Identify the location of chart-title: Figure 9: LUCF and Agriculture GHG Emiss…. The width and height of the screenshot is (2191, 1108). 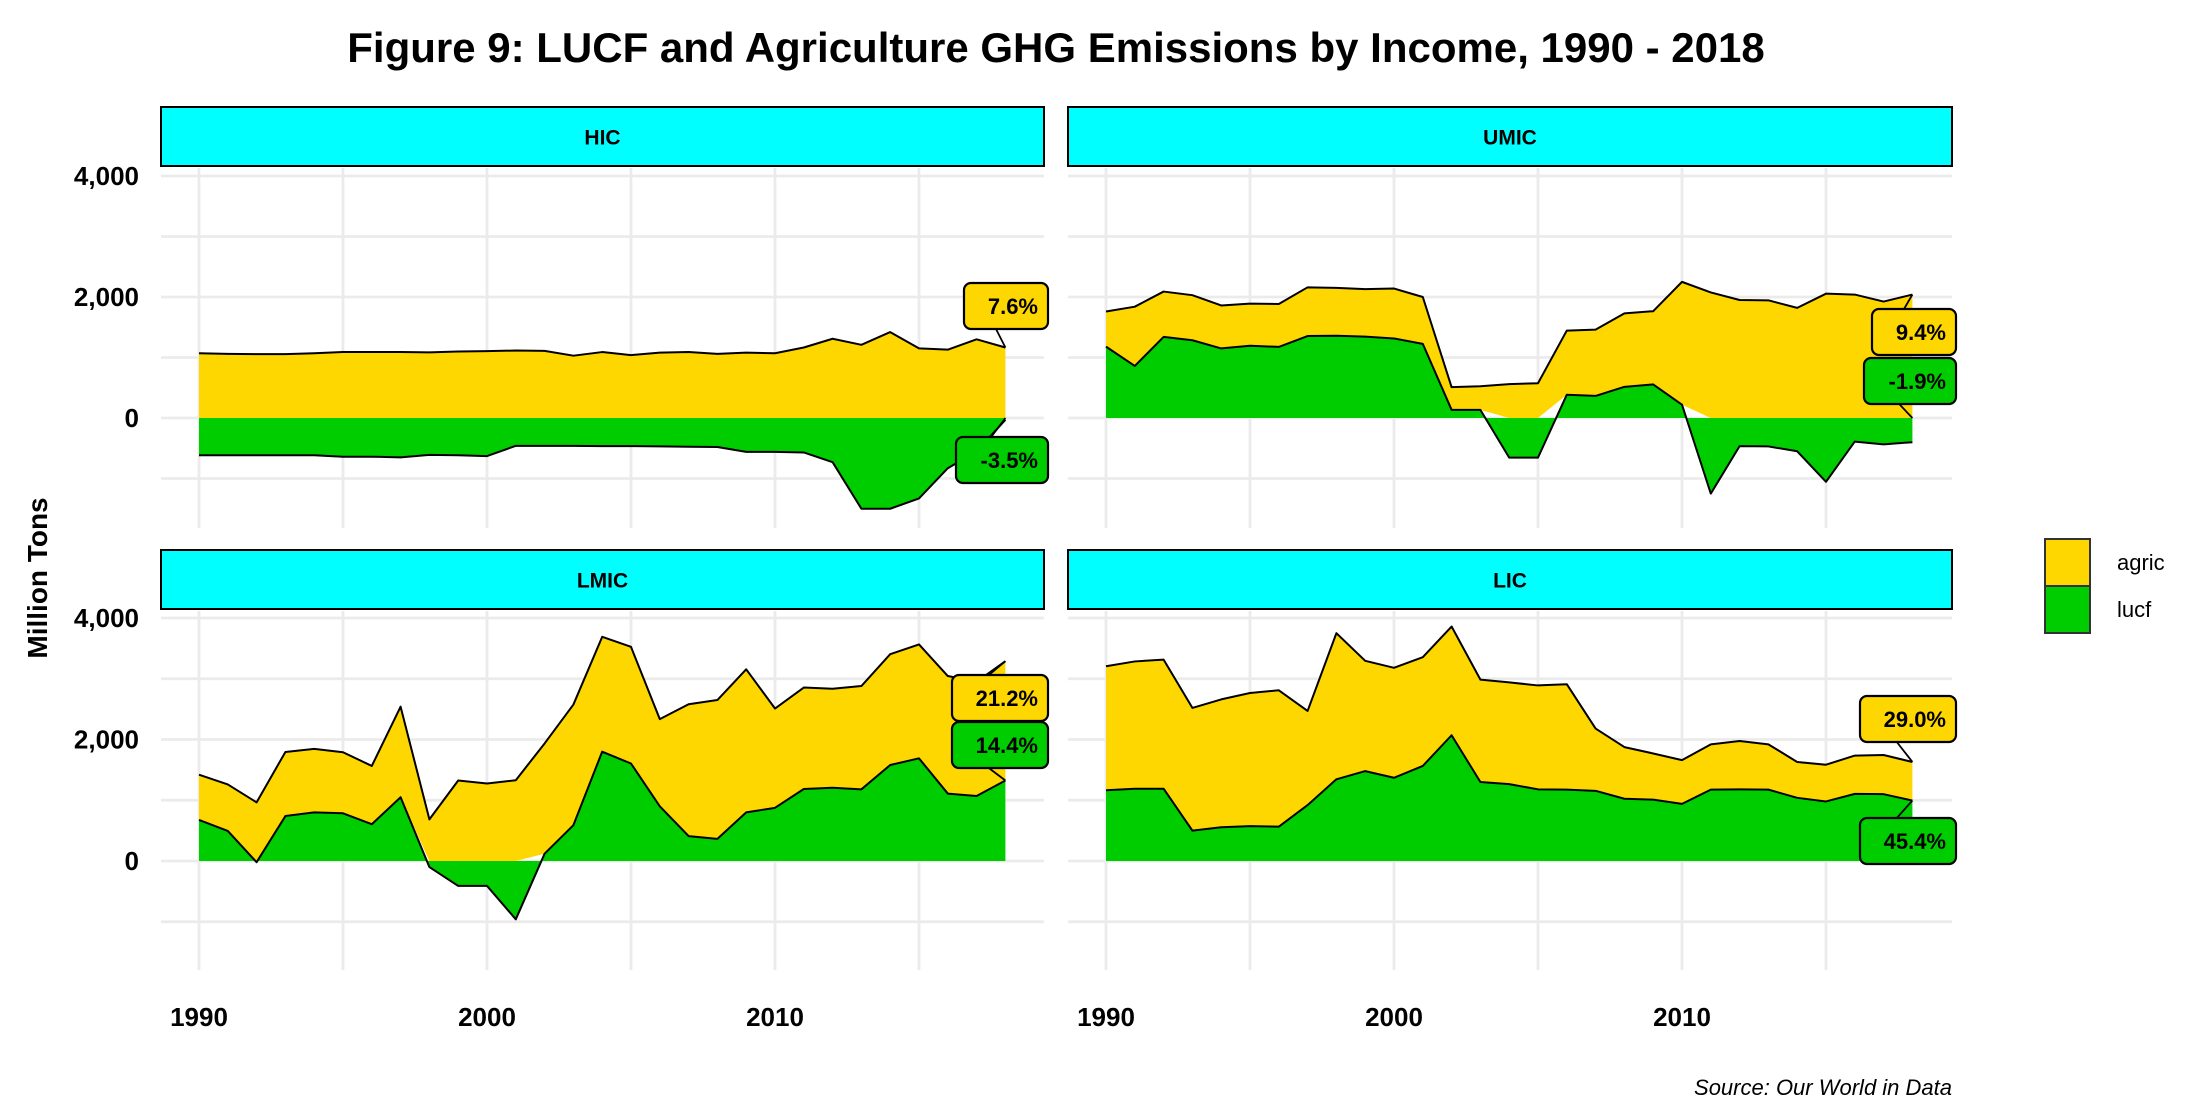
(1055, 47).